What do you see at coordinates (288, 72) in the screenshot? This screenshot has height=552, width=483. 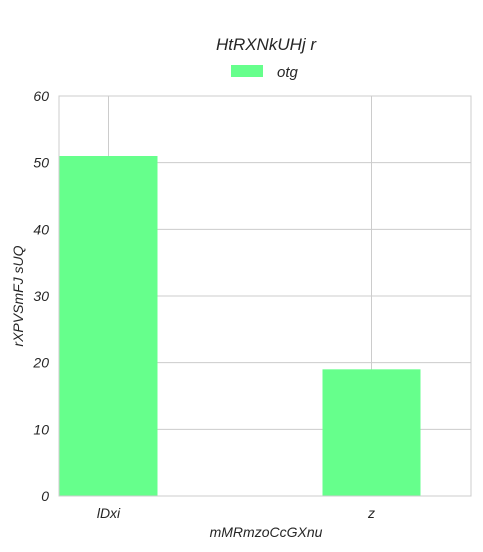 I see `legend-label-otg: otg` at bounding box center [288, 72].